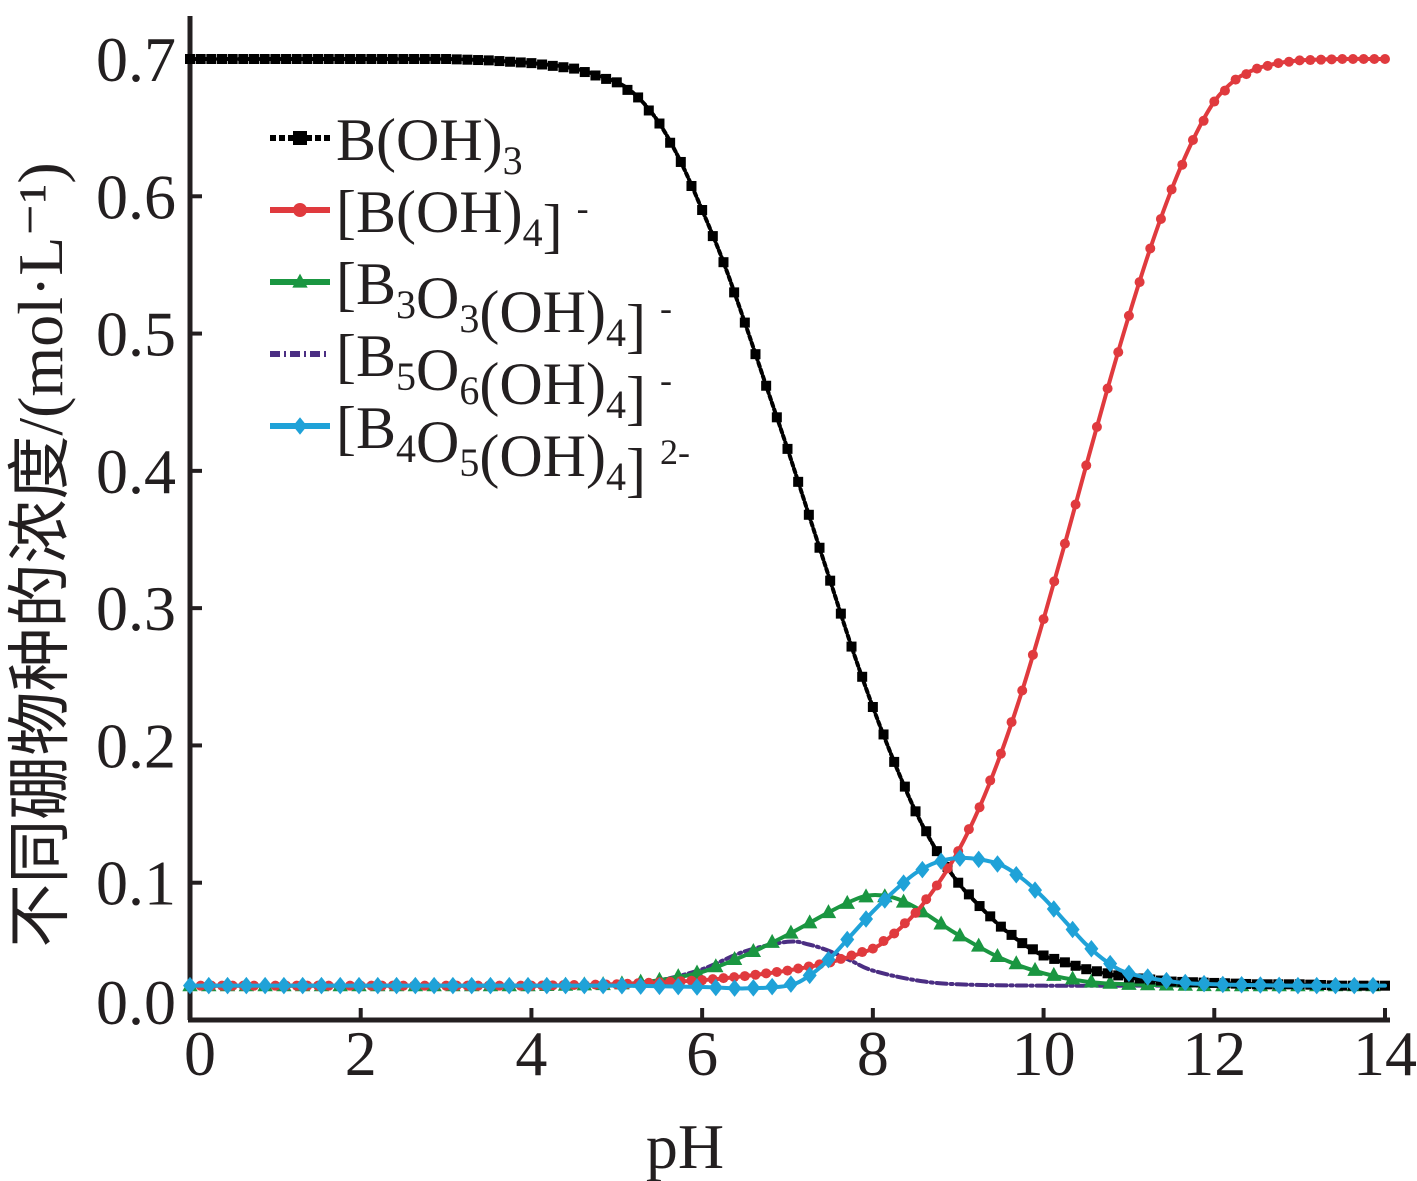  Describe the element at coordinates (136, 196) in the screenshot. I see `y-tick-label: 0.6` at that location.